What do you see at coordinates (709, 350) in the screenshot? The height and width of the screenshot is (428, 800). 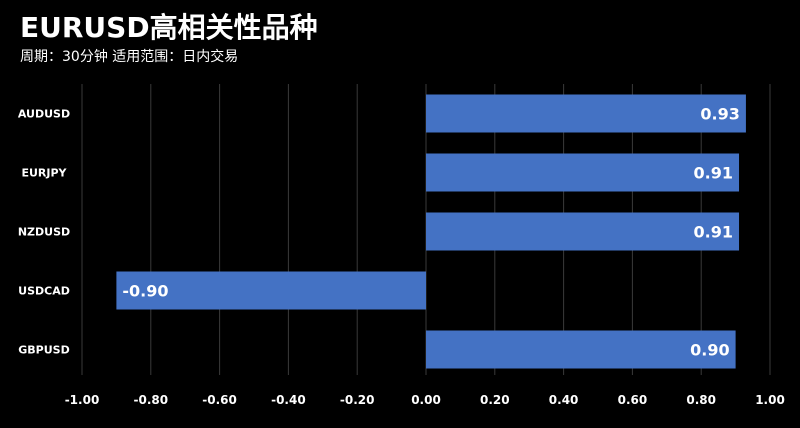 I see `data-label: 0.90` at bounding box center [709, 350].